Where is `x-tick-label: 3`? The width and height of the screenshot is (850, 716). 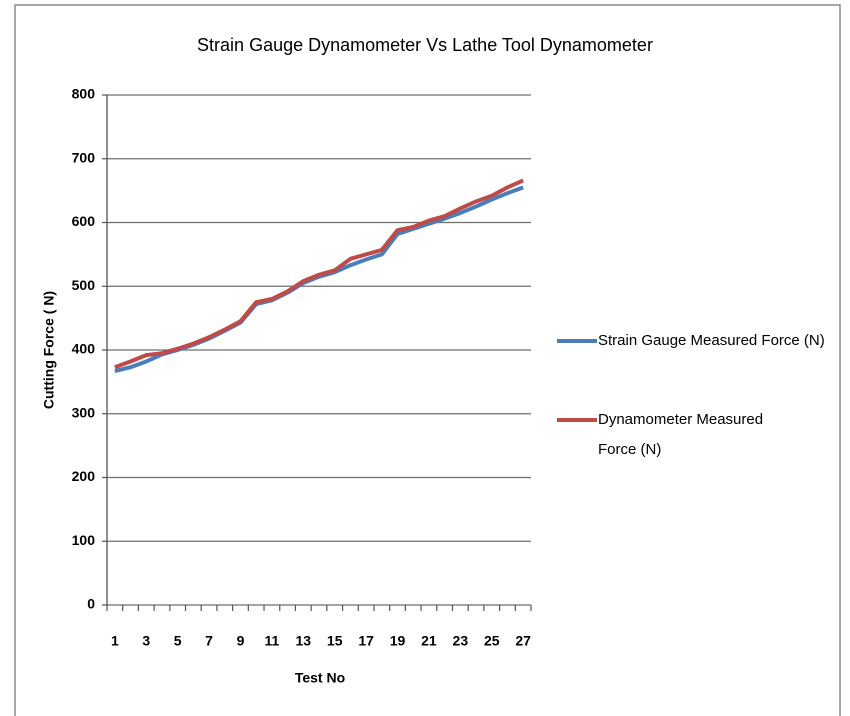
x-tick-label: 3 is located at coordinates (146, 641).